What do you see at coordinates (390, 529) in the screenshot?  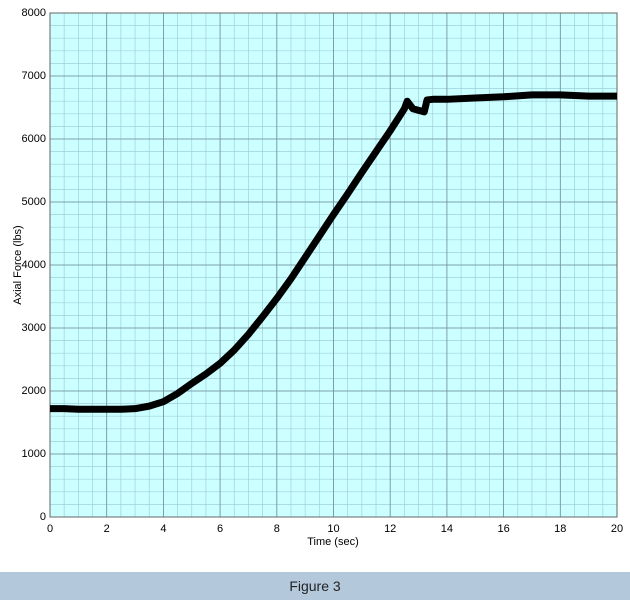 I see `x-tick-label: 12` at bounding box center [390, 529].